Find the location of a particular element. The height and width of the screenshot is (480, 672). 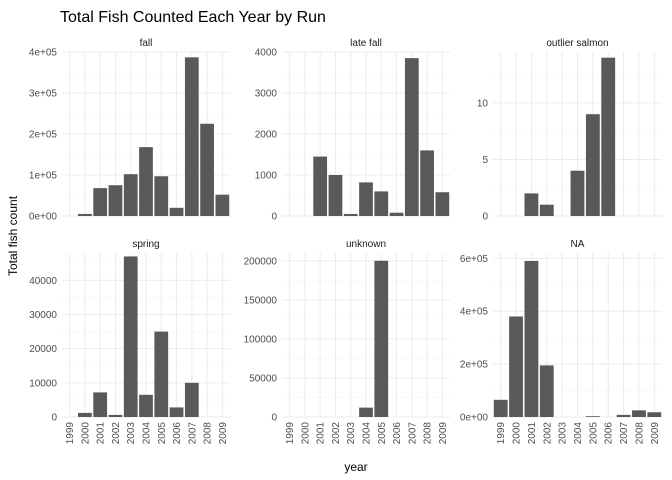

bar-outlier-salmon-2001 is located at coordinates (531, 204).